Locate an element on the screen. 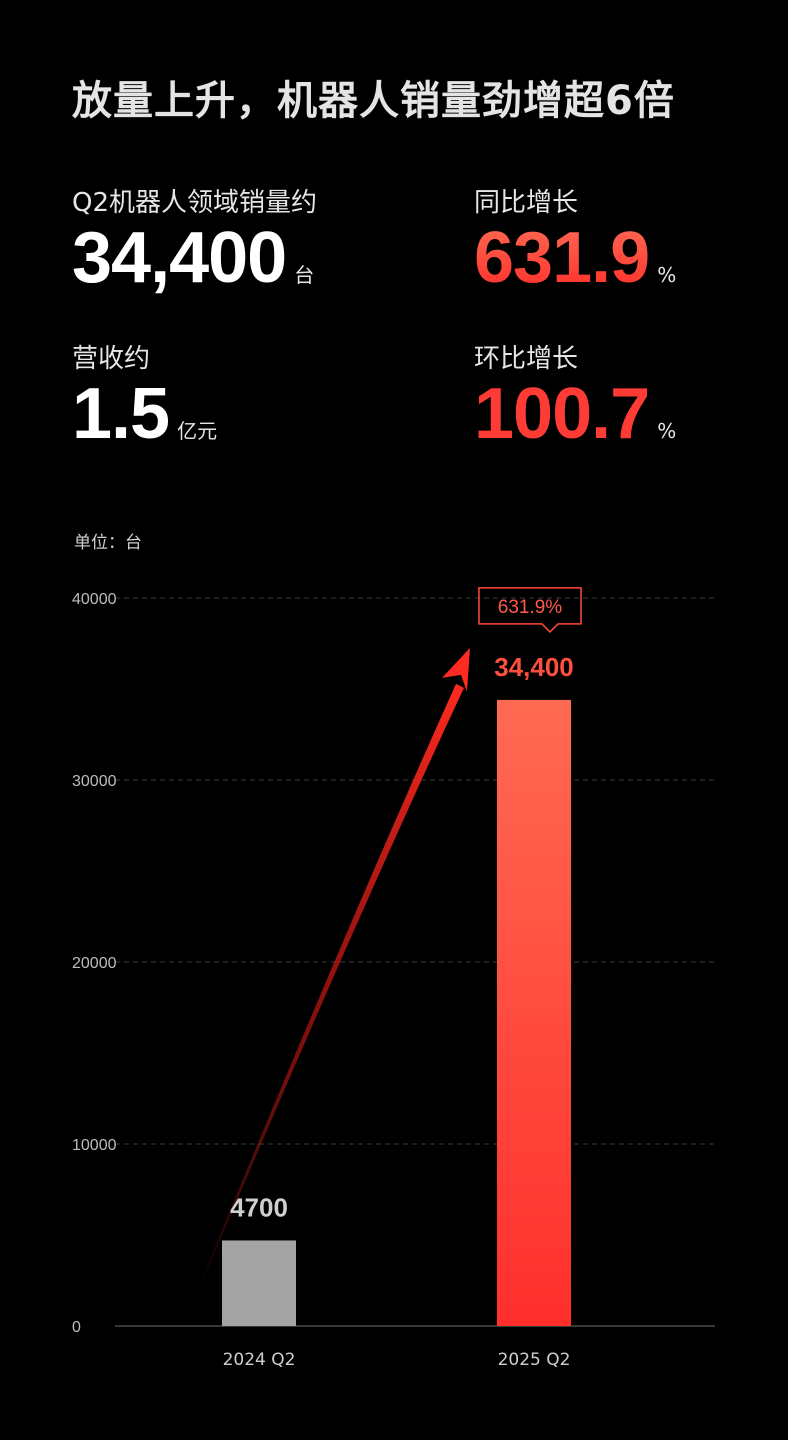 The width and height of the screenshot is (788, 1440). stat-yoy-label: 同比增长 is located at coordinates (526, 203).